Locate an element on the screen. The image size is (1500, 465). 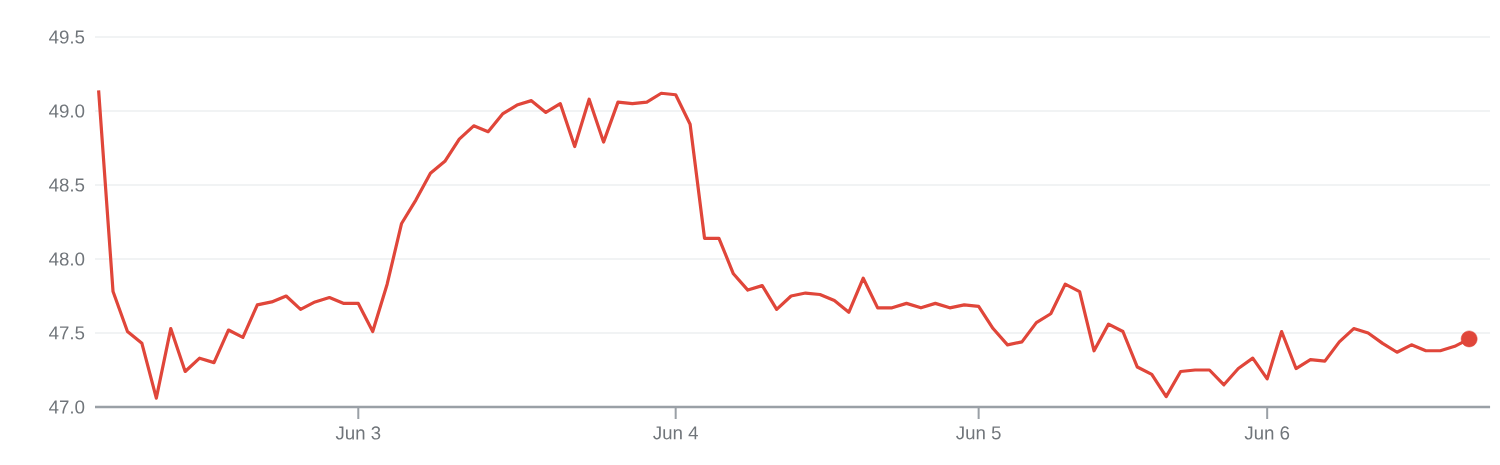
y-tick-label: 48.5 is located at coordinates (67, 185).